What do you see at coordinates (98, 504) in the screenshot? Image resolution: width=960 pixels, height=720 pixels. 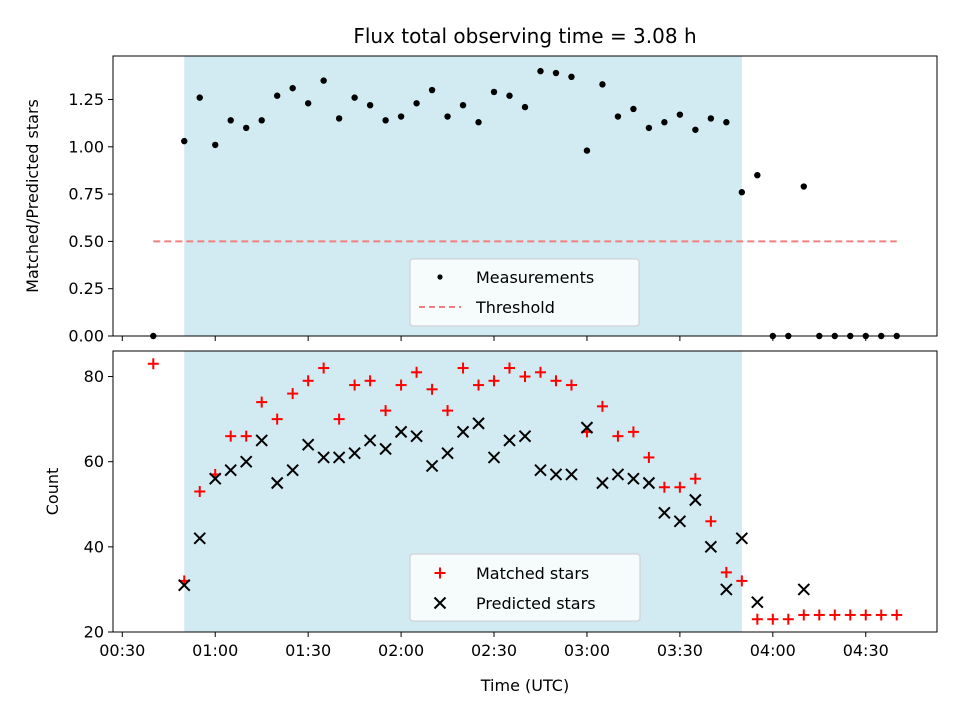 I see `count-y-ticks: 20 40 60 80` at bounding box center [98, 504].